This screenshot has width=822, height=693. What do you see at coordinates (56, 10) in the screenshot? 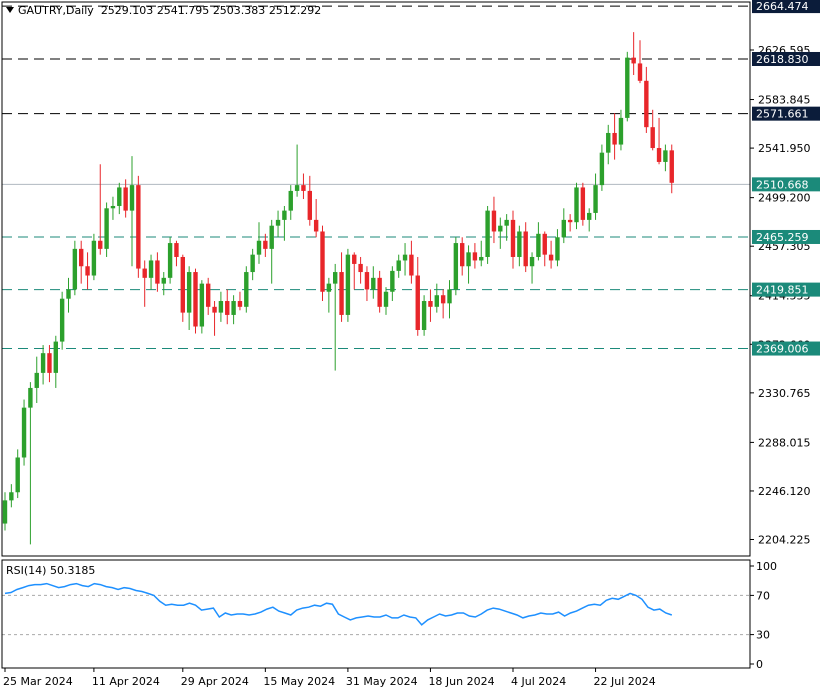
I see `symbol-label: GAUTRY,Daily` at bounding box center [56, 10].